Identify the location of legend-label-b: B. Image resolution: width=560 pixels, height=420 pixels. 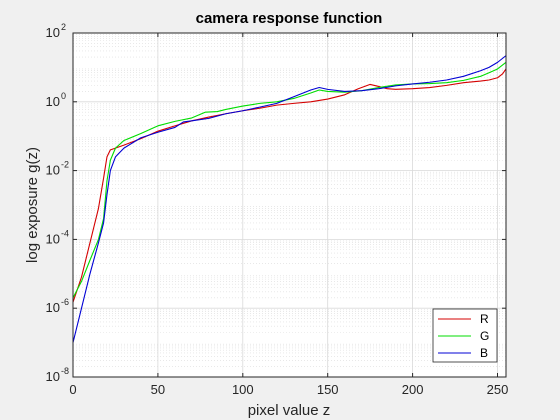
(484, 353).